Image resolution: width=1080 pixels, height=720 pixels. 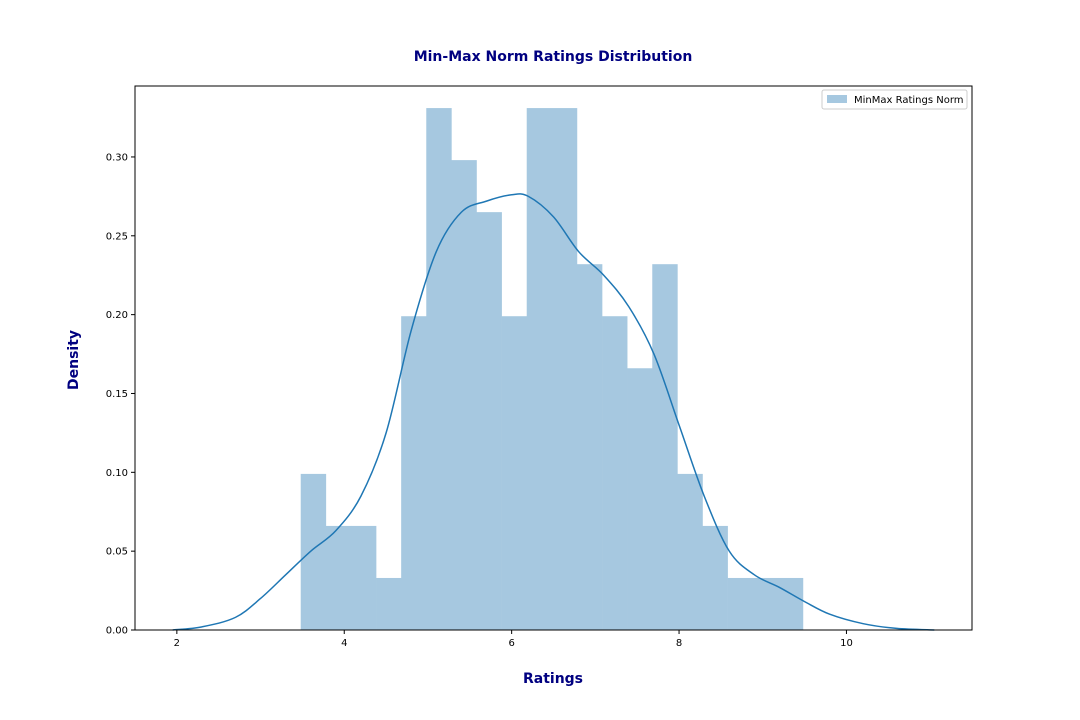 What do you see at coordinates (117, 631) in the screenshot?
I see `y-tick-label: 0.00` at bounding box center [117, 631].